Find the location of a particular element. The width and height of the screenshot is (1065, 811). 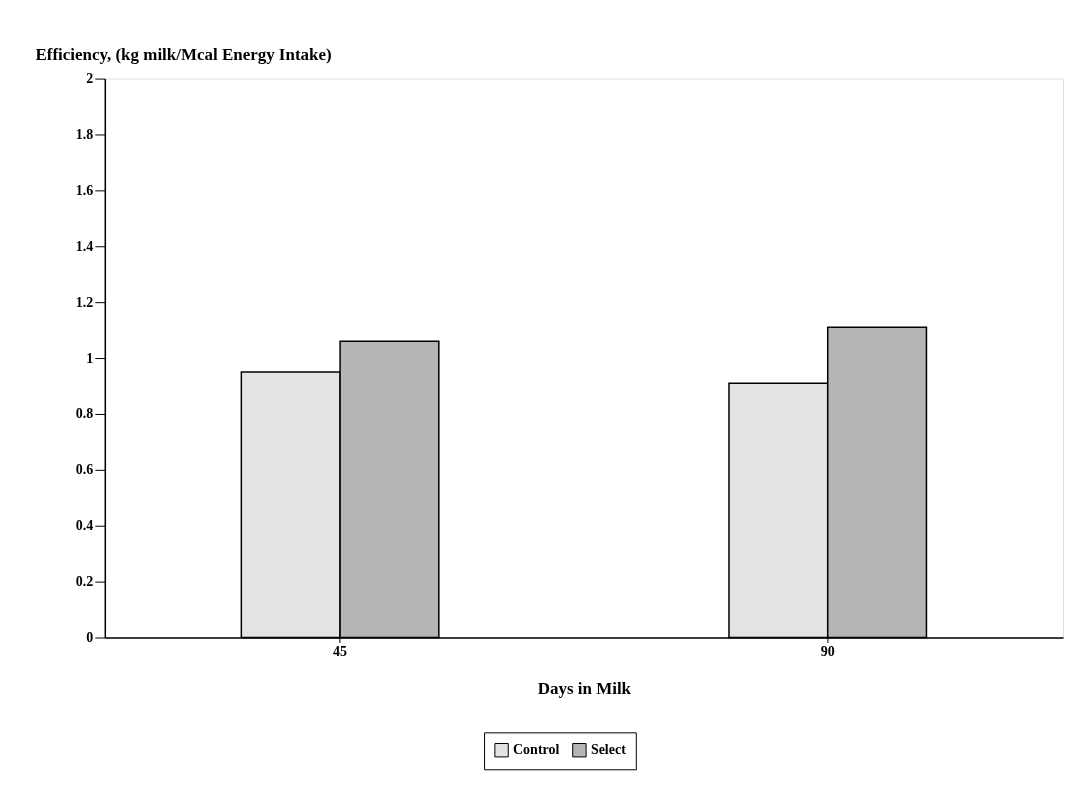

x-tick-label: 90 is located at coordinates (827, 651).